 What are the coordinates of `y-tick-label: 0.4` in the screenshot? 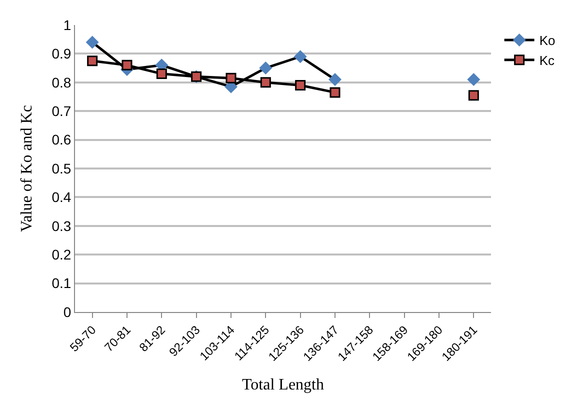 It's located at (62, 197).